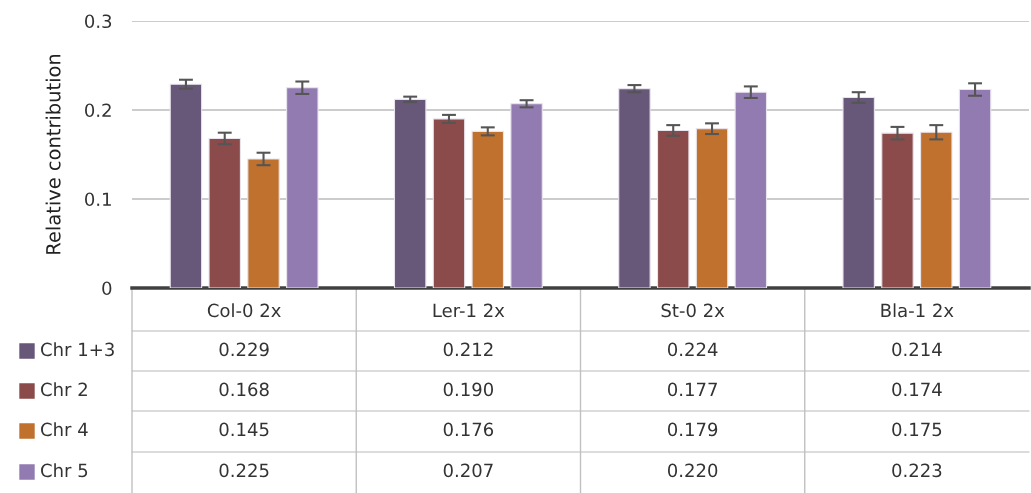 The height and width of the screenshot is (493, 1031). What do you see at coordinates (244, 349) in the screenshot?
I see `data-label: 0.229` at bounding box center [244, 349].